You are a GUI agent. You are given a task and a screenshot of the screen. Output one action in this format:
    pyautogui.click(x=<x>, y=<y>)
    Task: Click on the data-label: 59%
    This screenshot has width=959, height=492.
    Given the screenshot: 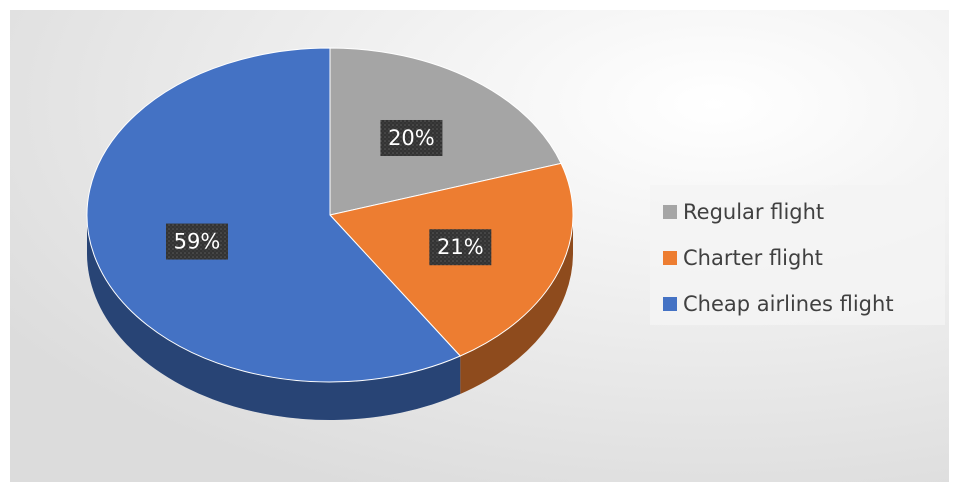 What is the action you would take?
    pyautogui.click(x=197, y=242)
    